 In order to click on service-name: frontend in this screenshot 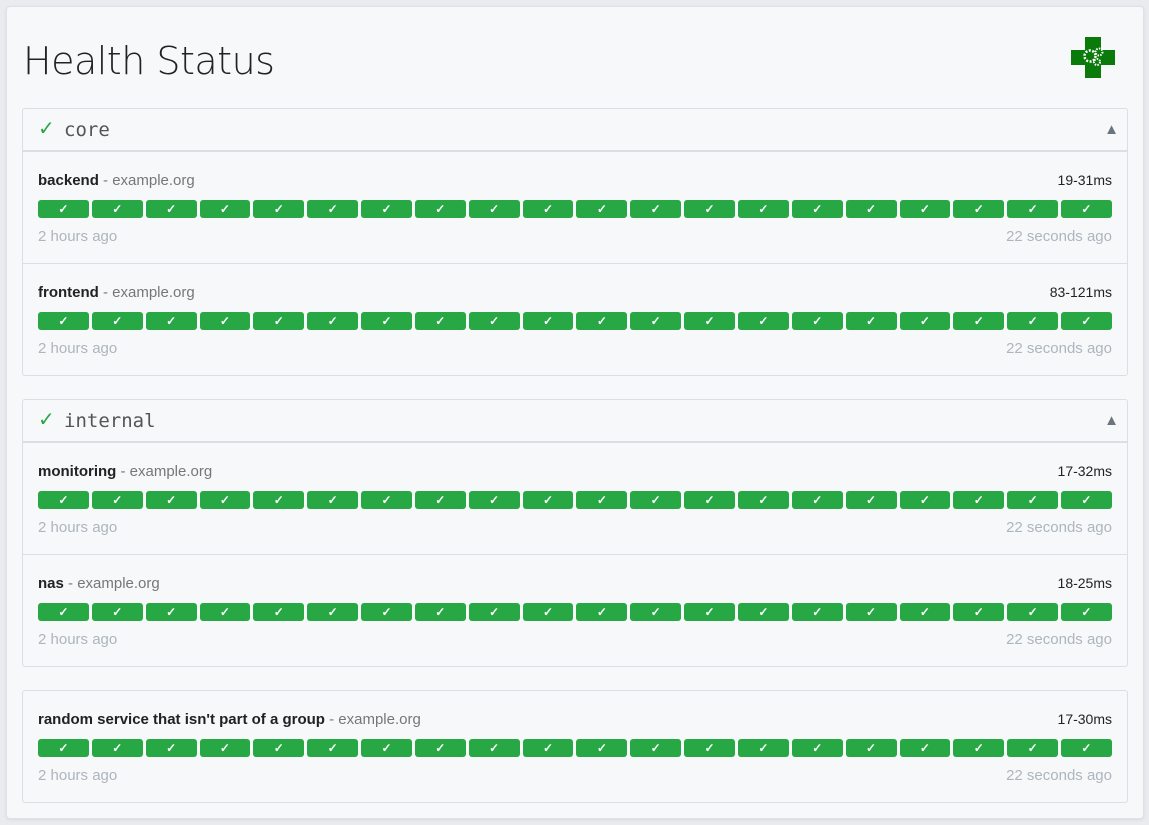, I will do `click(68, 292)`.